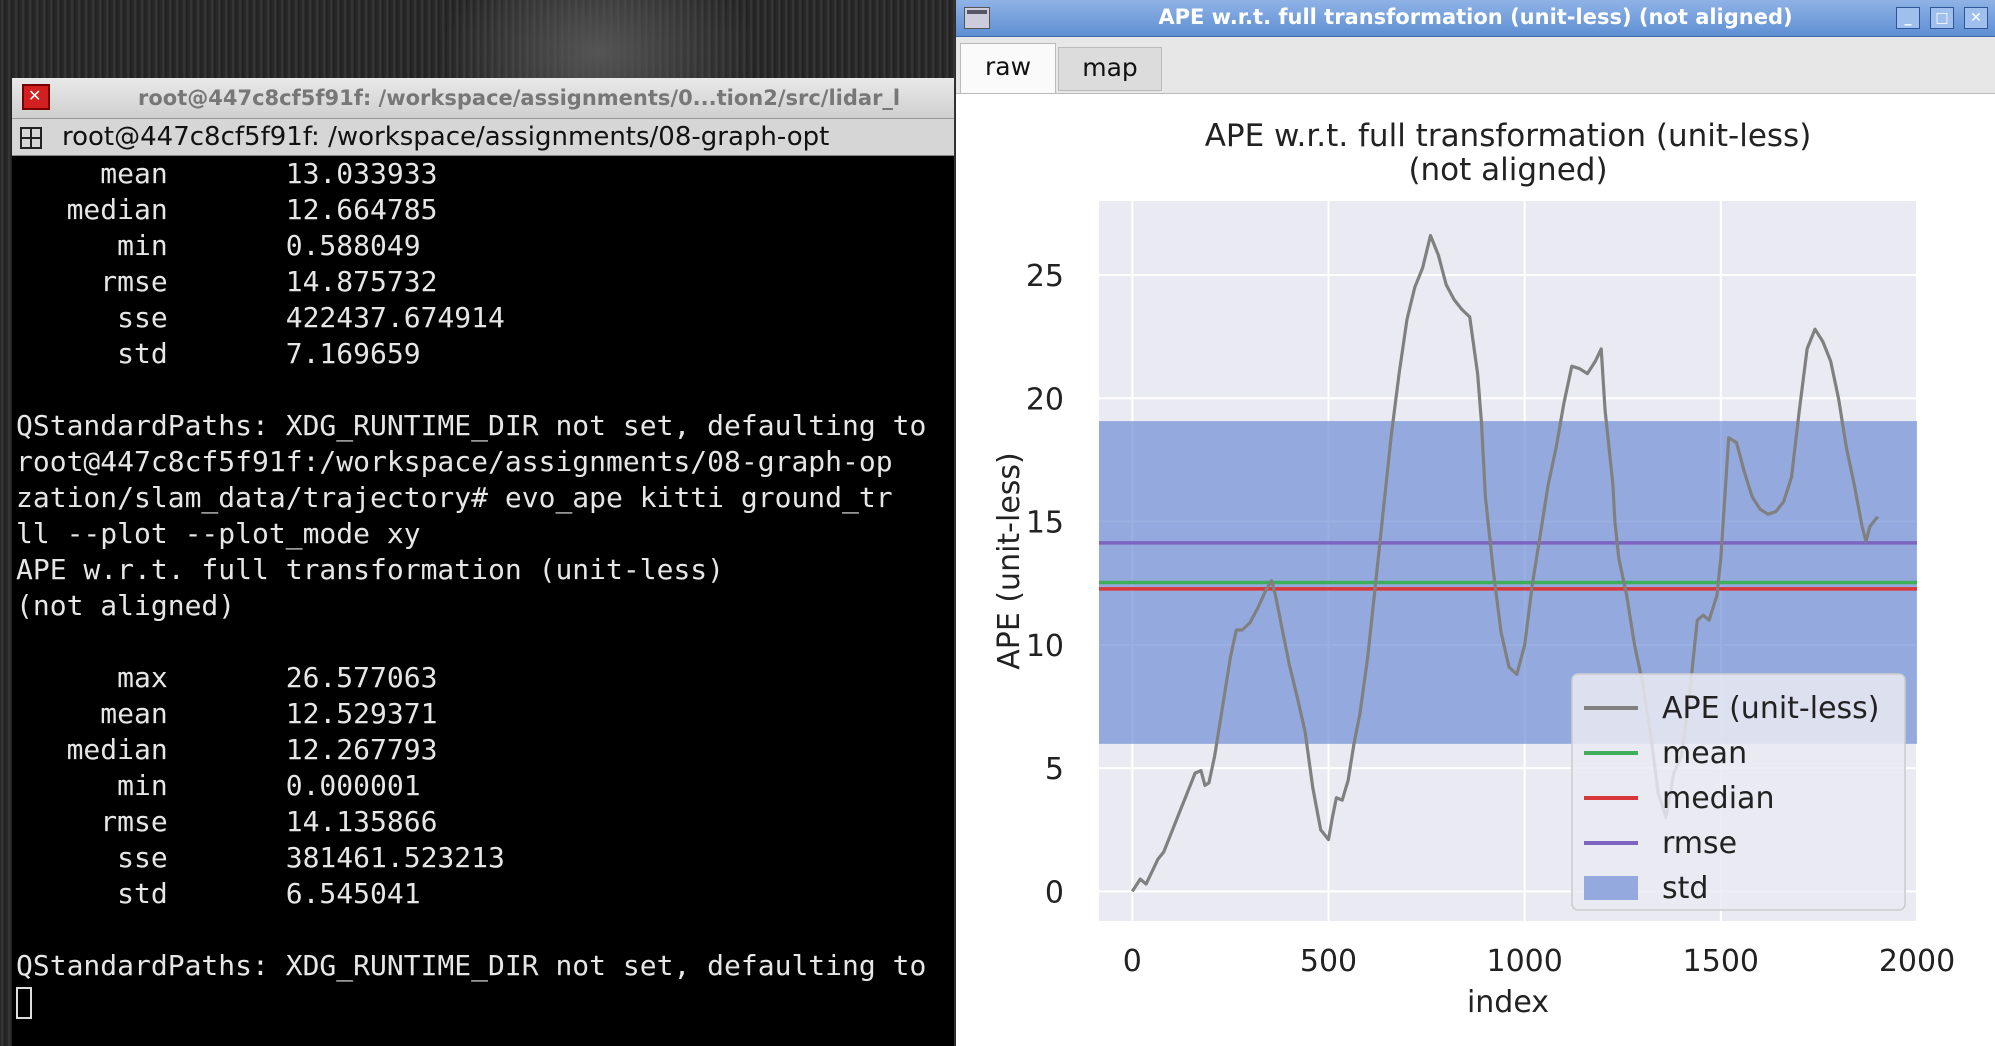 The width and height of the screenshot is (1995, 1046). Describe the element at coordinates (1721, 961) in the screenshot. I see `x-tick-label: 1500` at that location.